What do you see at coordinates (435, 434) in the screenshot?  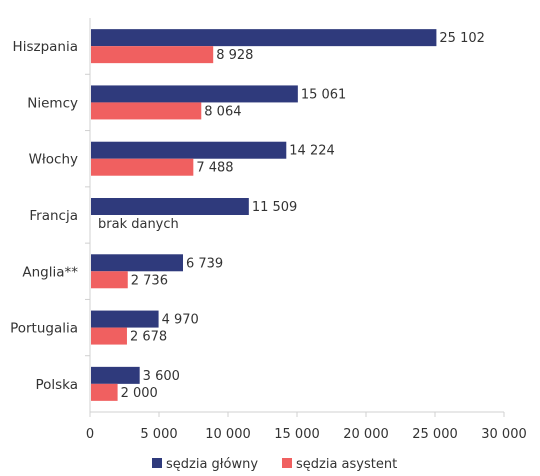 I see `x-tick-label: 25 000` at bounding box center [435, 434].